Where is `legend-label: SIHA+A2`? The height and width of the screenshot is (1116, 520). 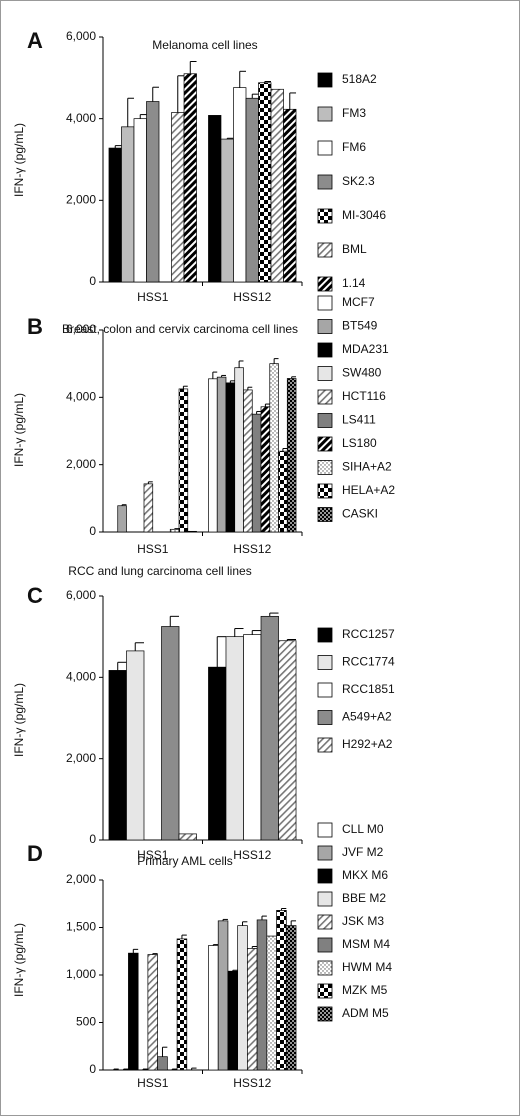 legend-label: SIHA+A2 is located at coordinates (367, 467).